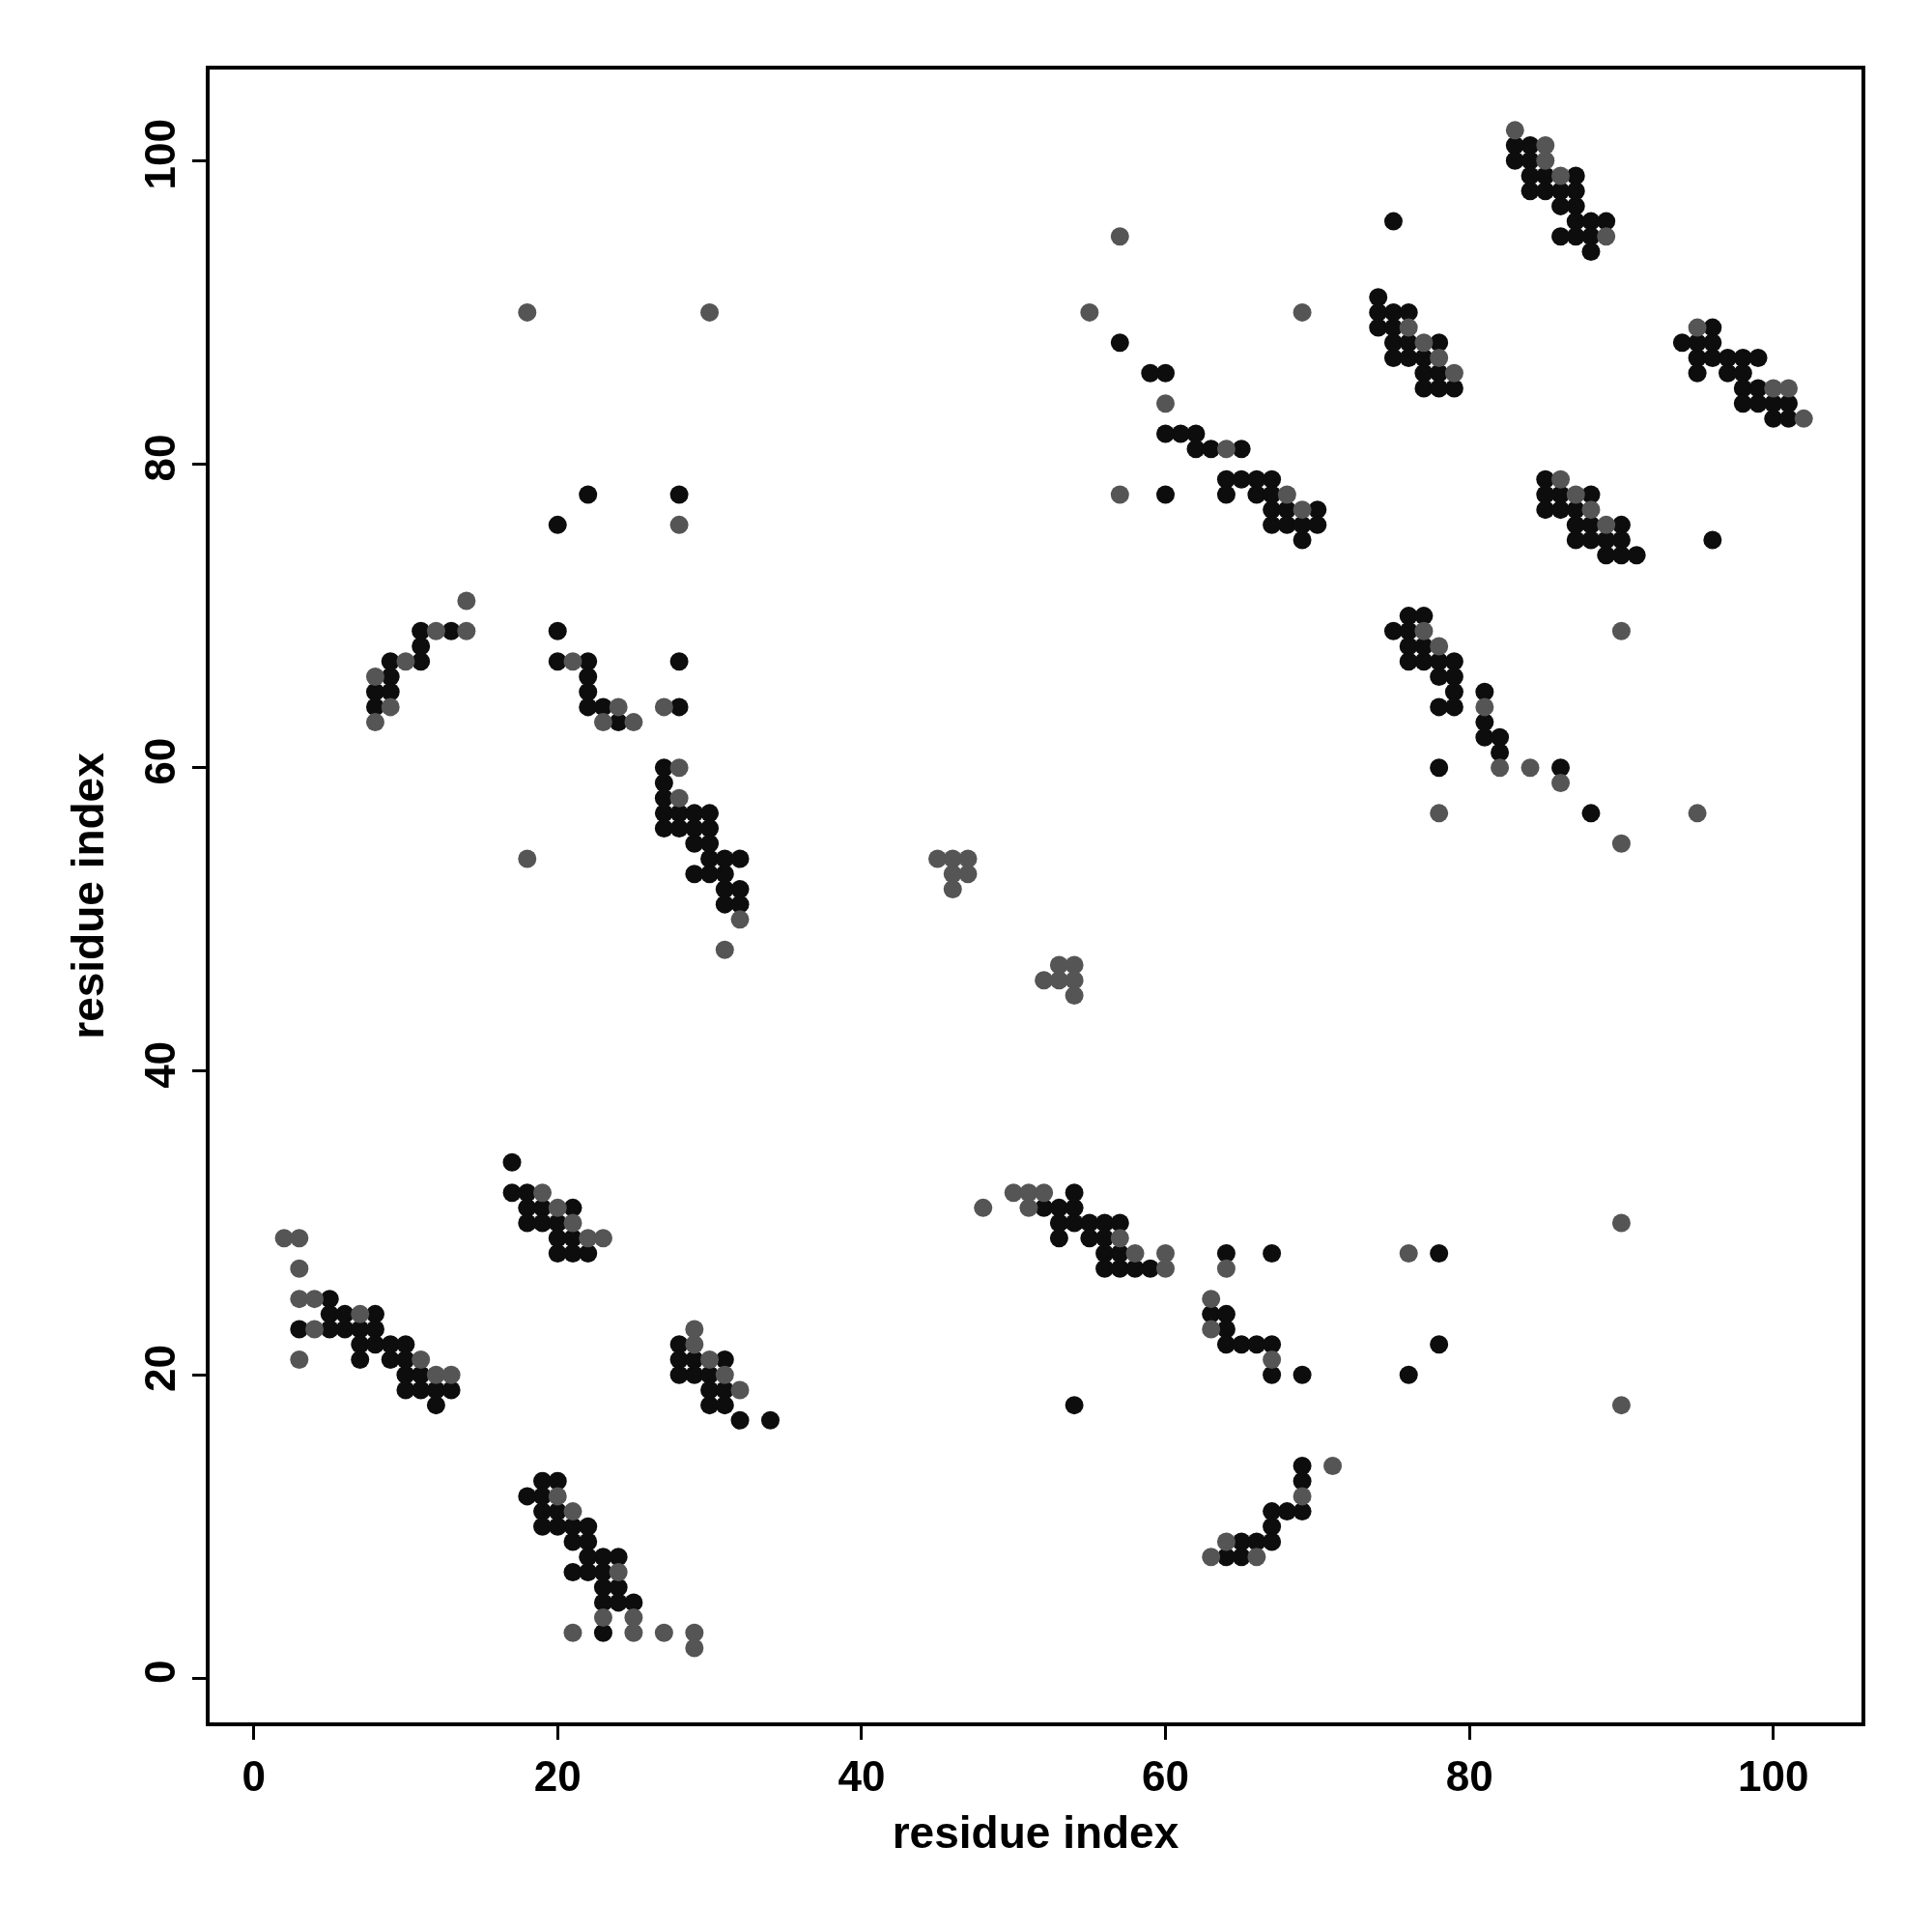  I want to click on y-tick-label: 20, so click(160, 1369).